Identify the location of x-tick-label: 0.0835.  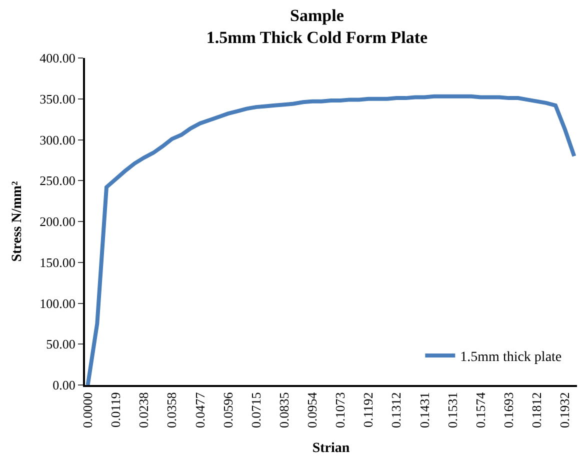
(284, 410).